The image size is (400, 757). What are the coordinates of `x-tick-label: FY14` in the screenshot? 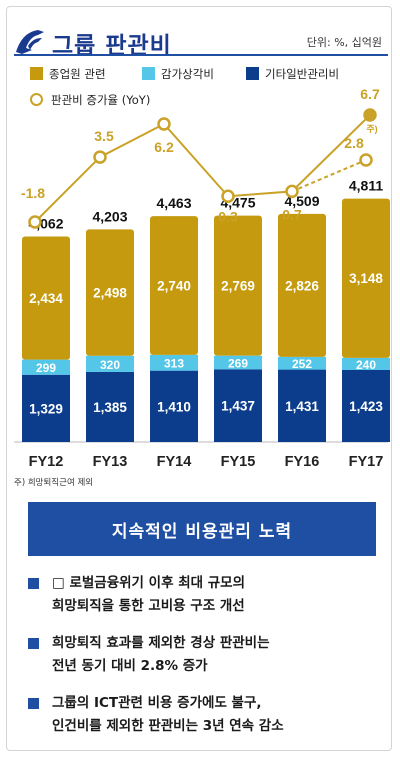 It's located at (174, 462).